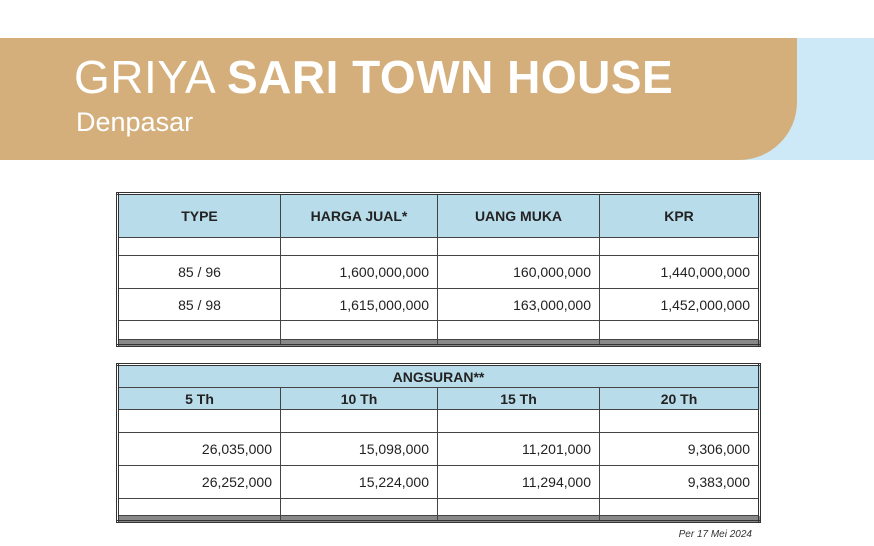  I want to click on installment-cell: 11,294,000, so click(518, 482).